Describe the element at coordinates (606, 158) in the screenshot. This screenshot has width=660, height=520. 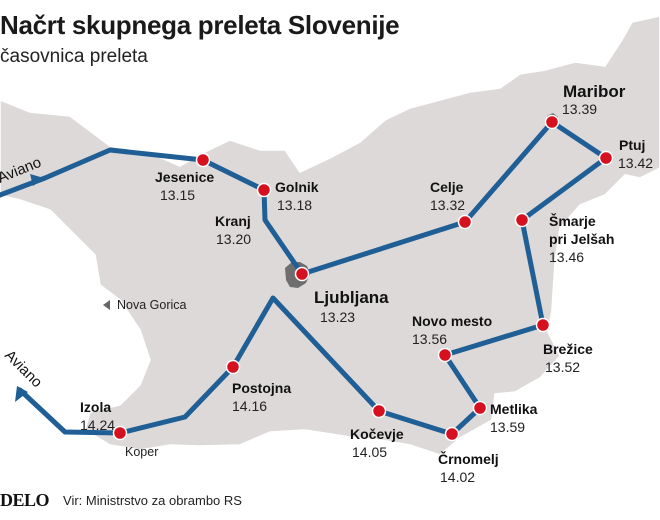
I see `marker-ptuj` at that location.